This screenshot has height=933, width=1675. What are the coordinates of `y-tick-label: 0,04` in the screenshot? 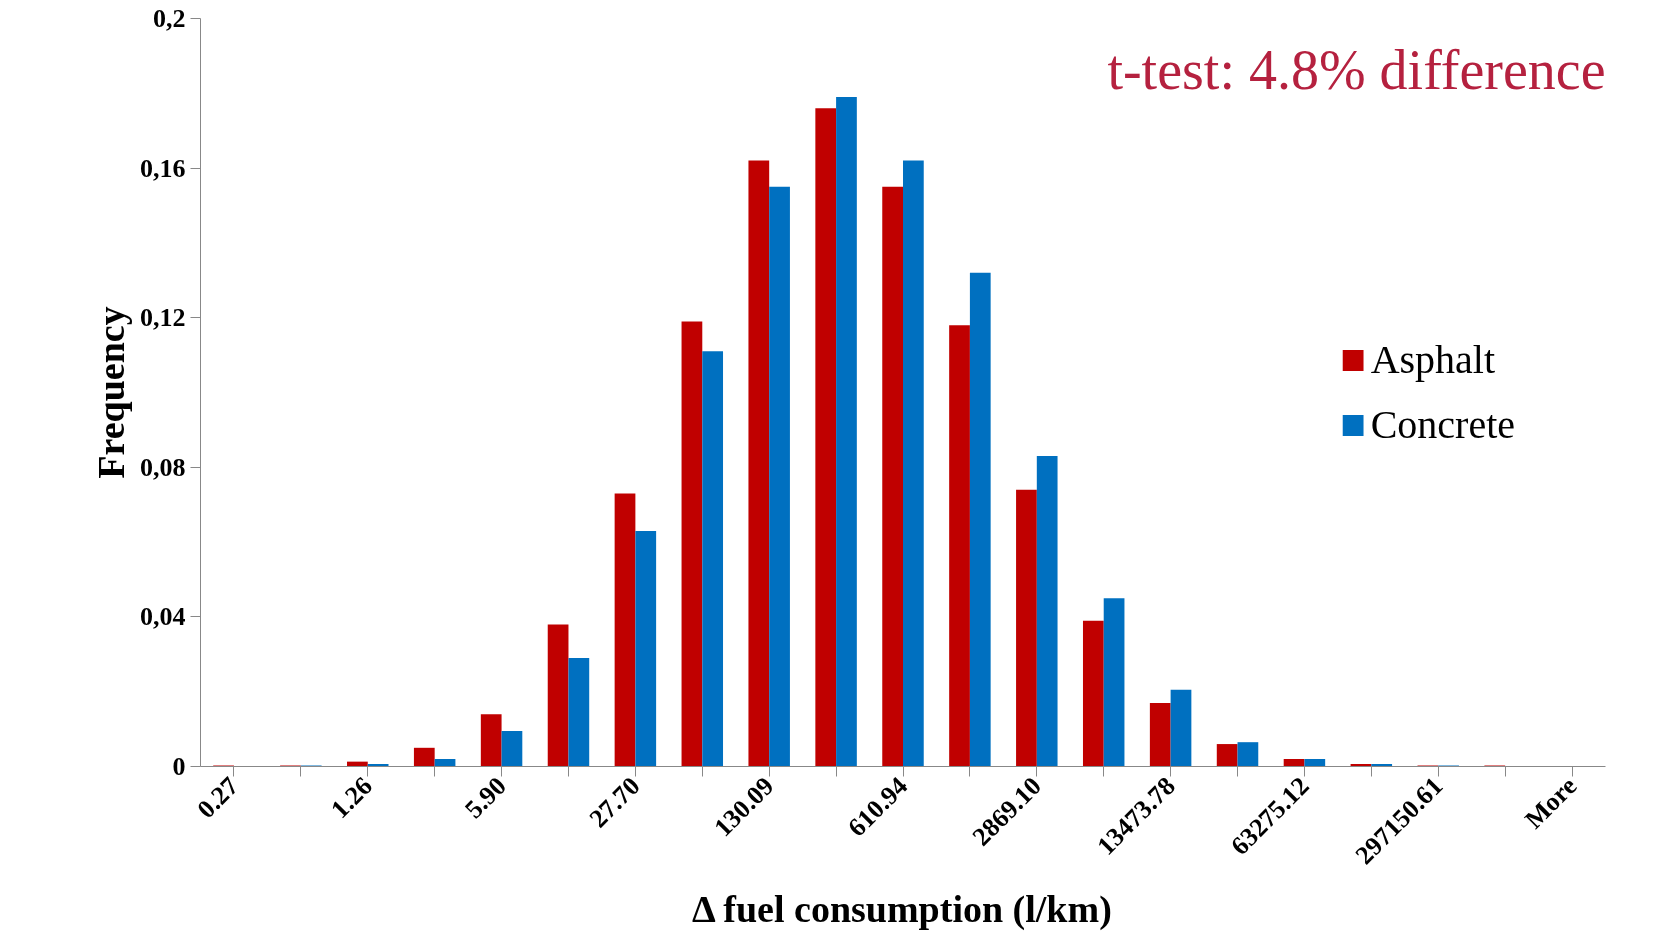 It's located at (163, 617).